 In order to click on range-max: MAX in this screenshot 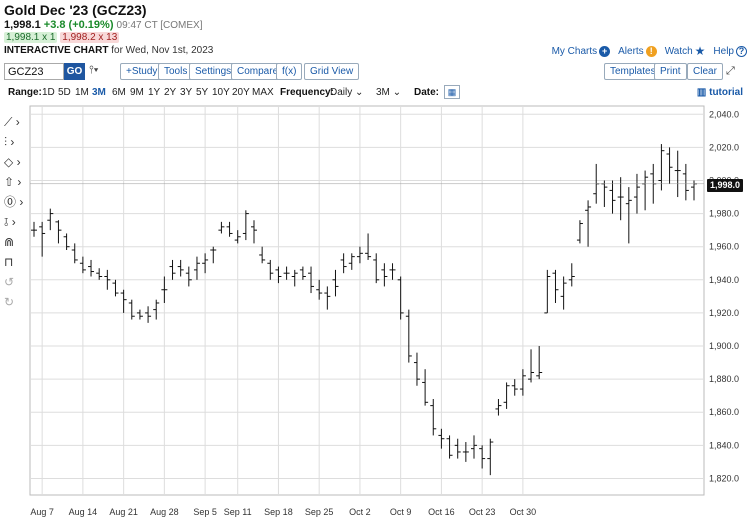, I will do `click(263, 92)`.